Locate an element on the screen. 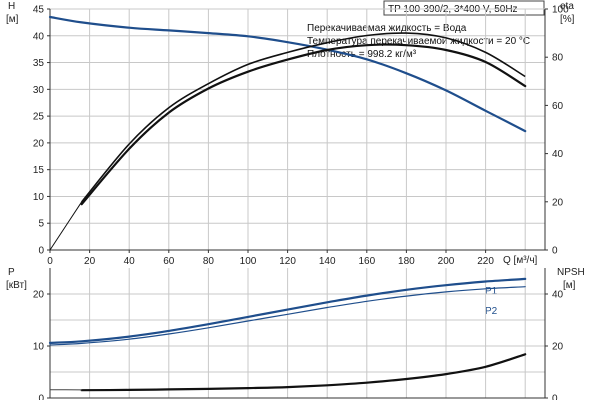 The image size is (600, 400). info-line-1: Перекачиваемая жидкость = Вода is located at coordinates (387, 28).